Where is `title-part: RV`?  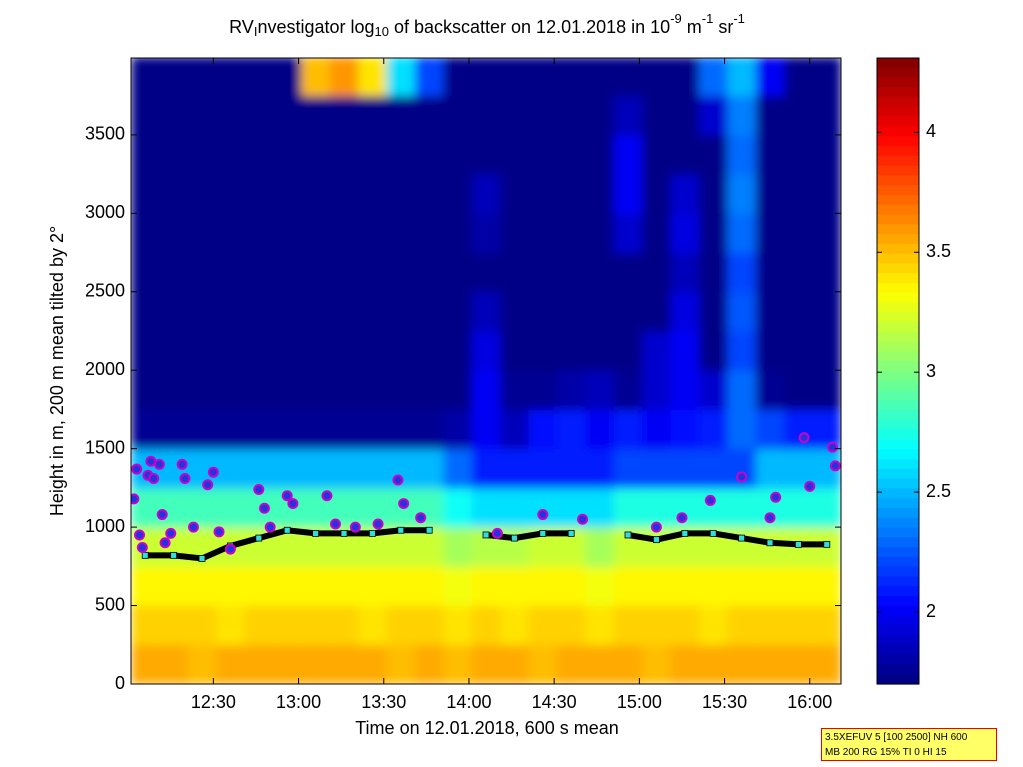
title-part: RV is located at coordinates (241, 27).